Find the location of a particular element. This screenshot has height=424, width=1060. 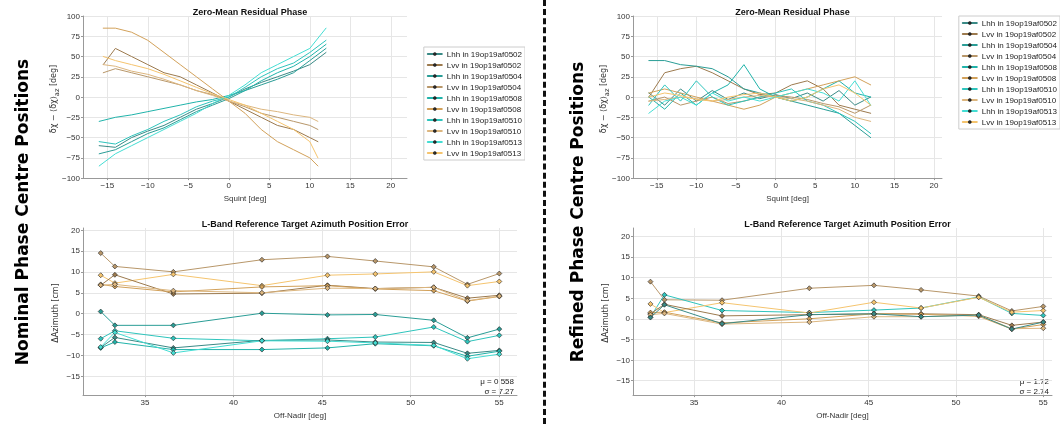

annotation: μ = 0.558 is located at coordinates (497, 381).